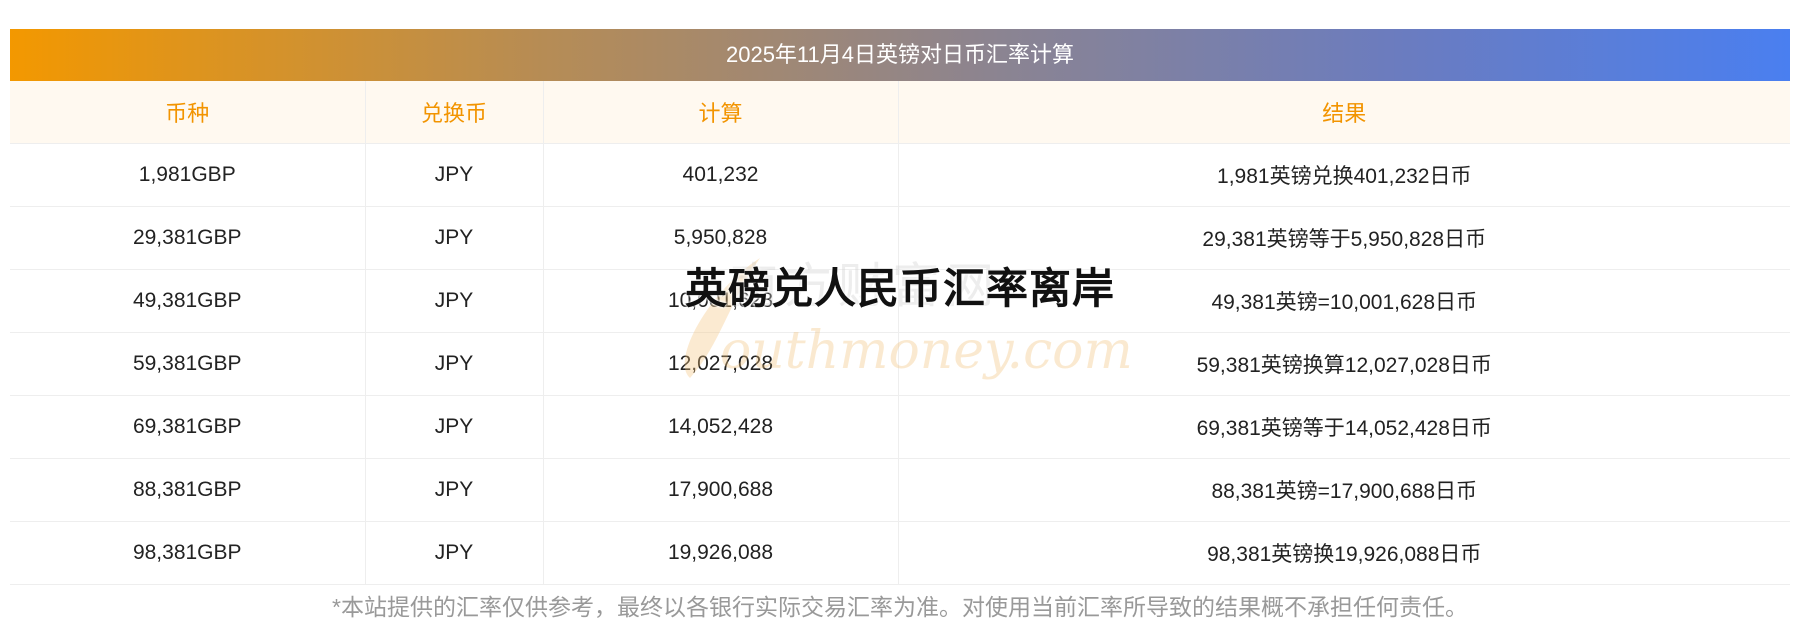  I want to click on cell-calc: 12,027,028, so click(720, 364).